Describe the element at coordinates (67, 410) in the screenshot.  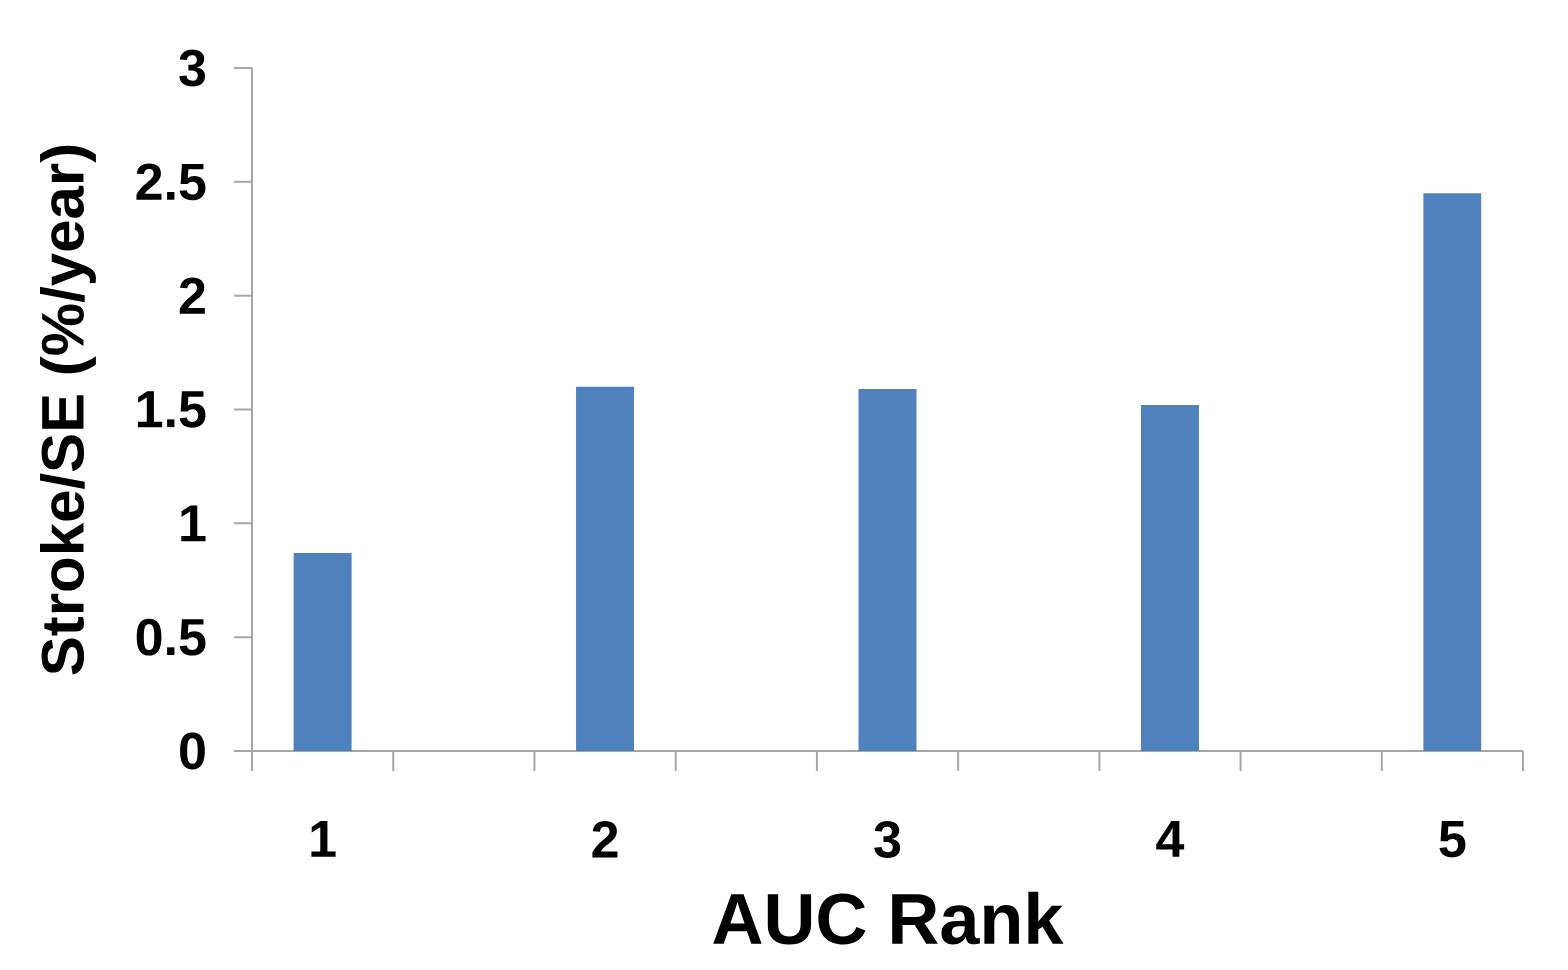
I see `y-axis-title: Stroke/SE (%/year)` at that location.